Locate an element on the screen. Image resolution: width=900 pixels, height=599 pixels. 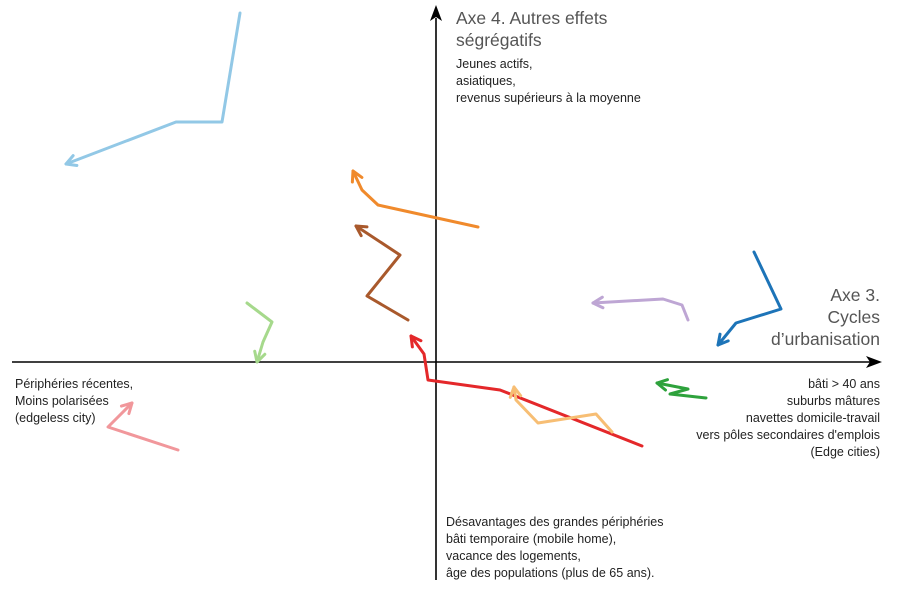
trajectory-light-green is located at coordinates (259, 332).